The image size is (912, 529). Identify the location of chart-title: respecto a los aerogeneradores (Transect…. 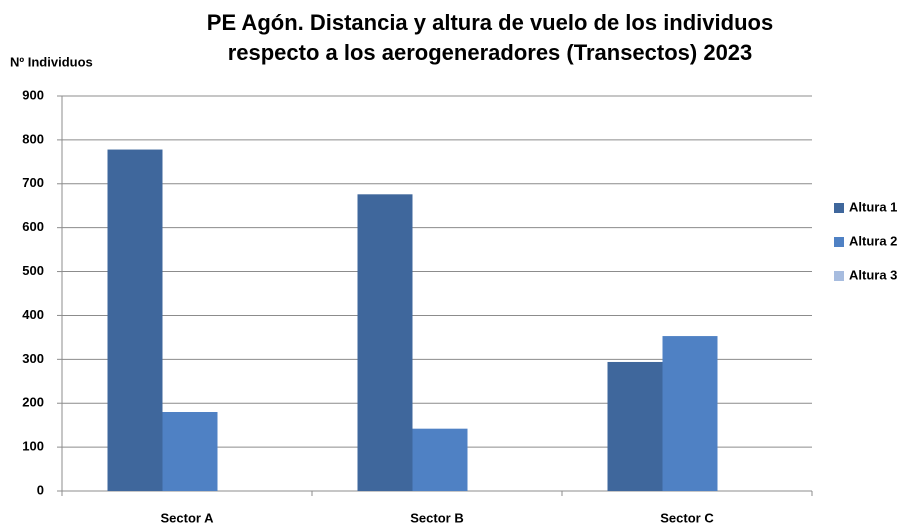
(490, 52).